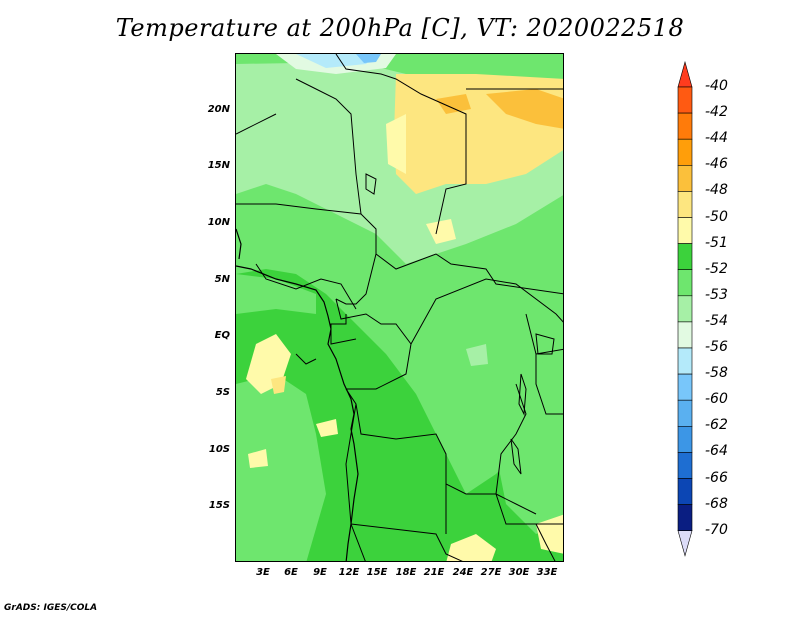  I want to click on coastline, so click(297, 394).